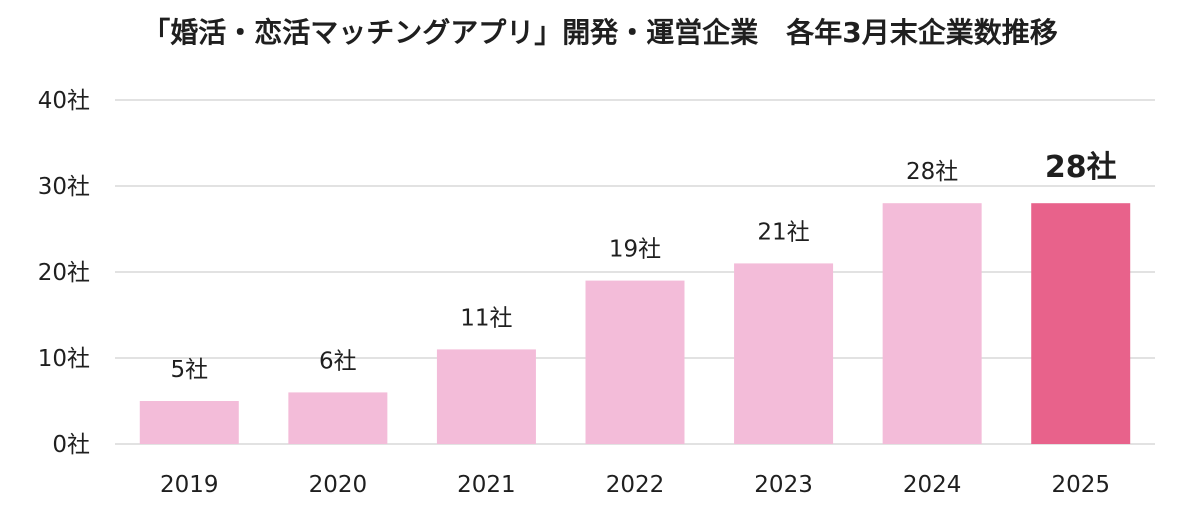 The width and height of the screenshot is (1200, 520). Describe the element at coordinates (932, 485) in the screenshot. I see `x-tick-label: 2024` at that location.